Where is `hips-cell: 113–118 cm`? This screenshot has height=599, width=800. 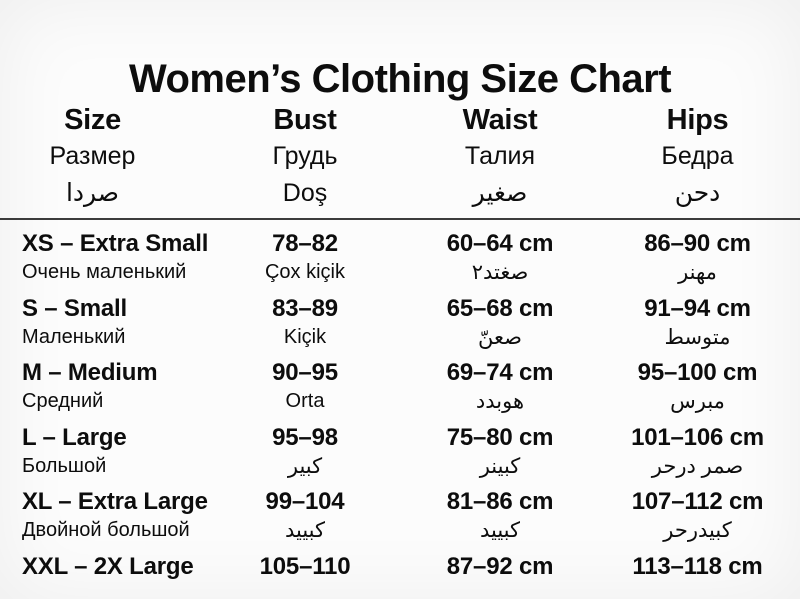 hips-cell: 113–118 cm is located at coordinates (697, 576).